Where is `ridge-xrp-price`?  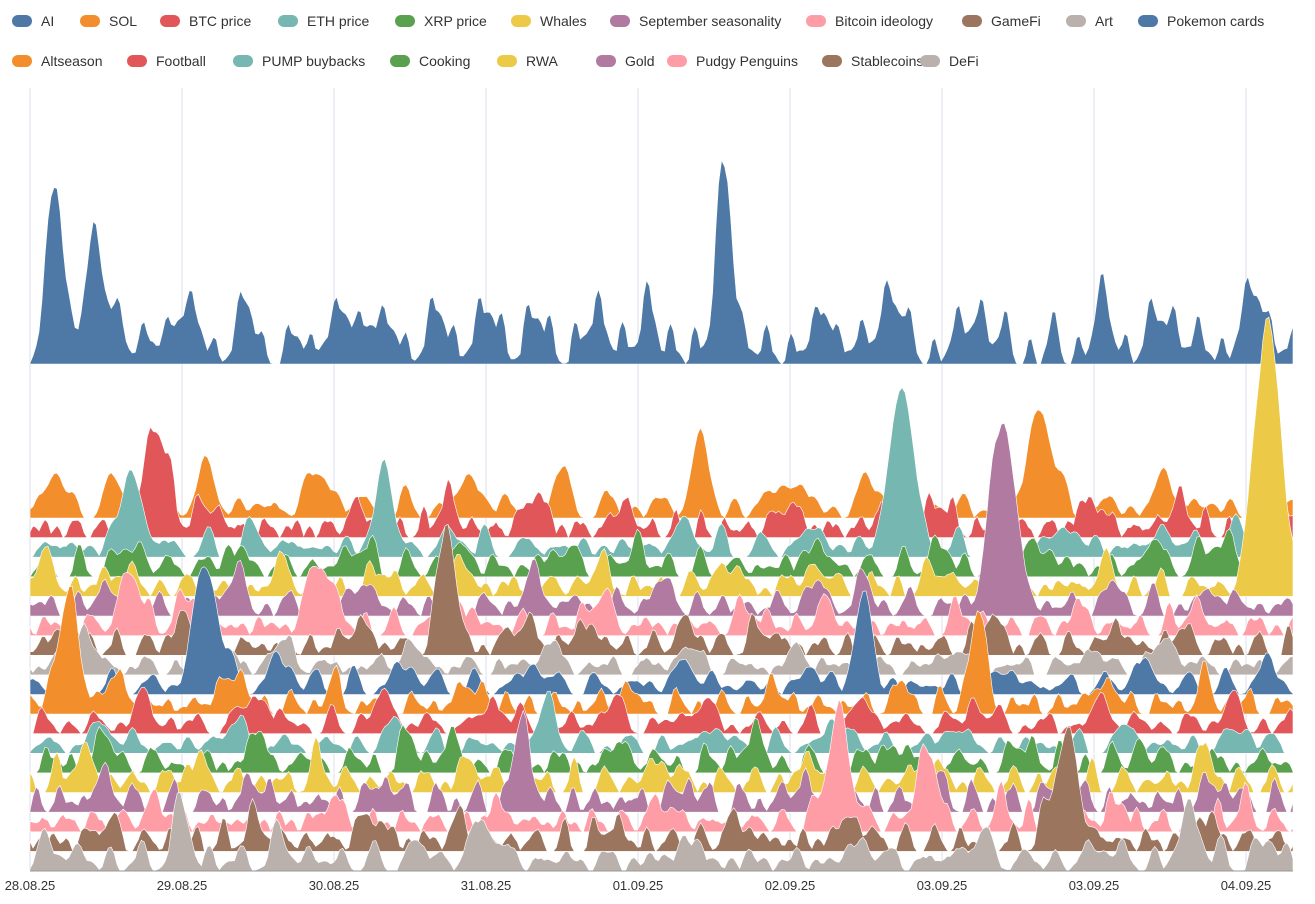
ridge-xrp-price is located at coordinates (661, 553).